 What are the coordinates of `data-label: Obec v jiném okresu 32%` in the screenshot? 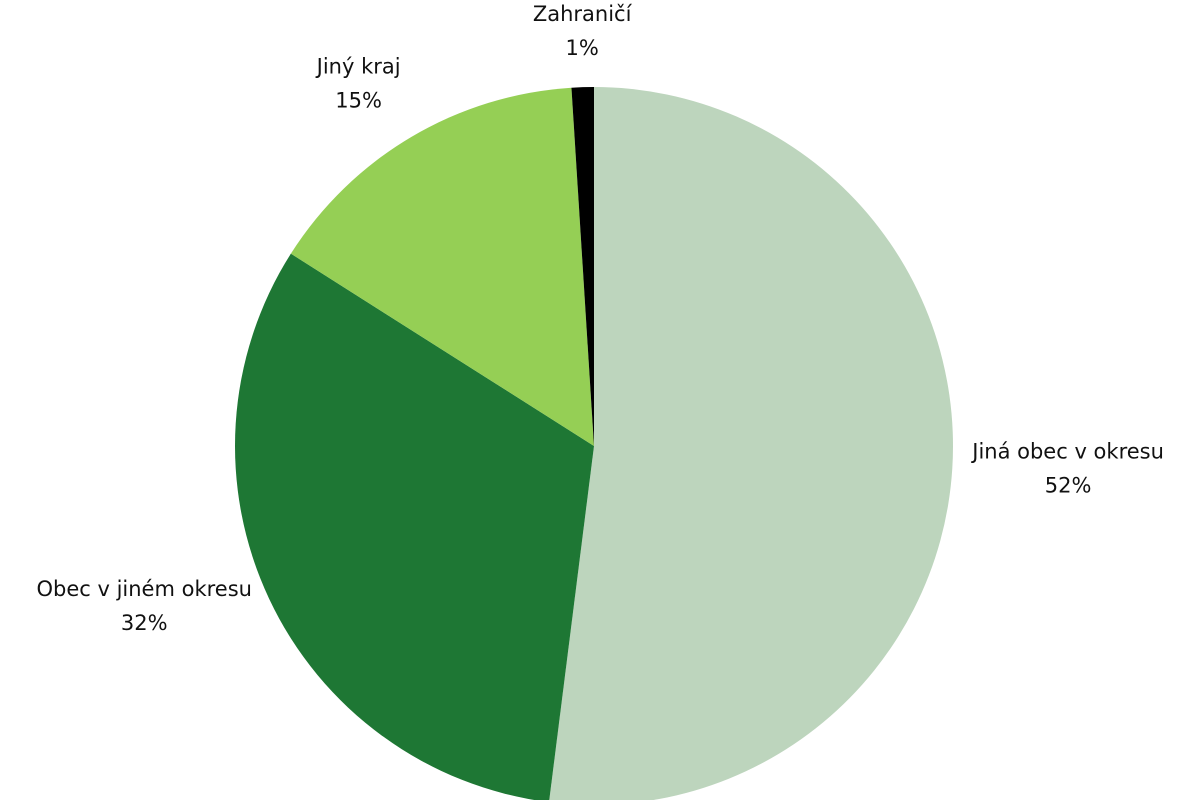 It's located at (144, 606).